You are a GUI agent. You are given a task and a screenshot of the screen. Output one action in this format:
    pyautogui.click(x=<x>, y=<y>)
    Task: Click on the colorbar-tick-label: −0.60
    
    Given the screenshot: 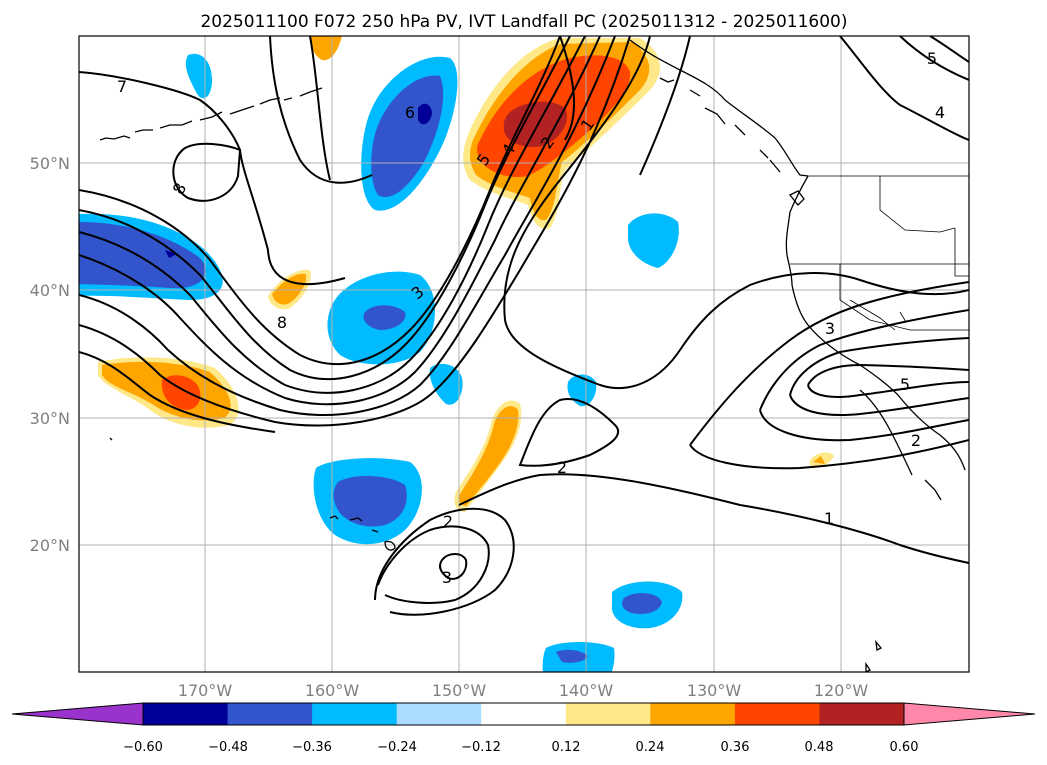 What is the action you would take?
    pyautogui.click(x=143, y=747)
    